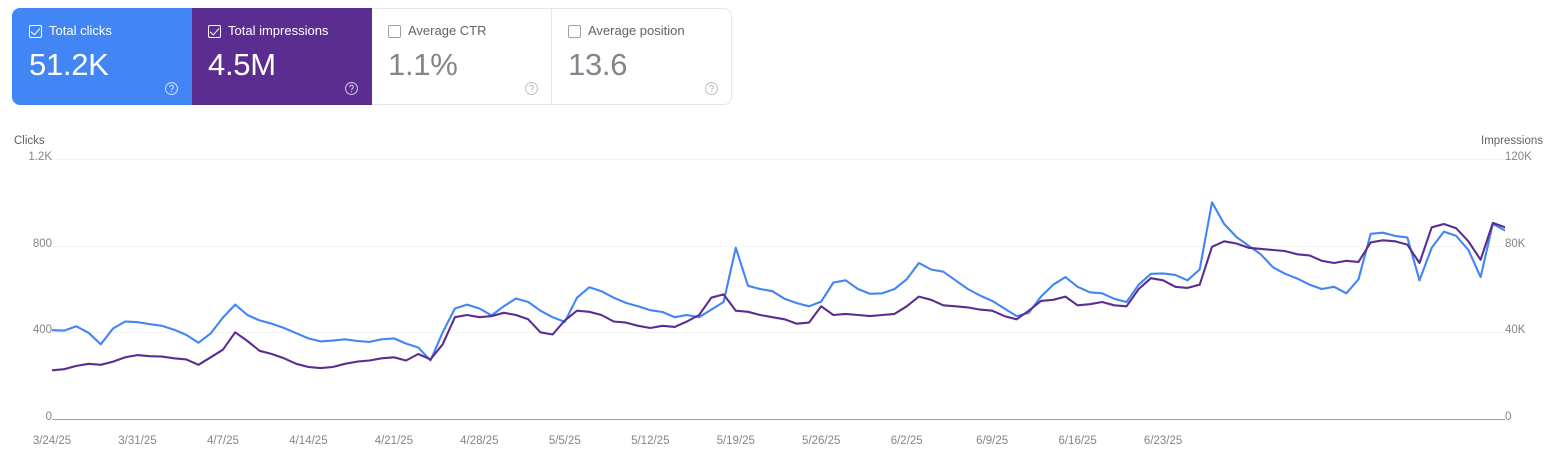  I want to click on x-axis-tick: 6/16/25, so click(1077, 441).